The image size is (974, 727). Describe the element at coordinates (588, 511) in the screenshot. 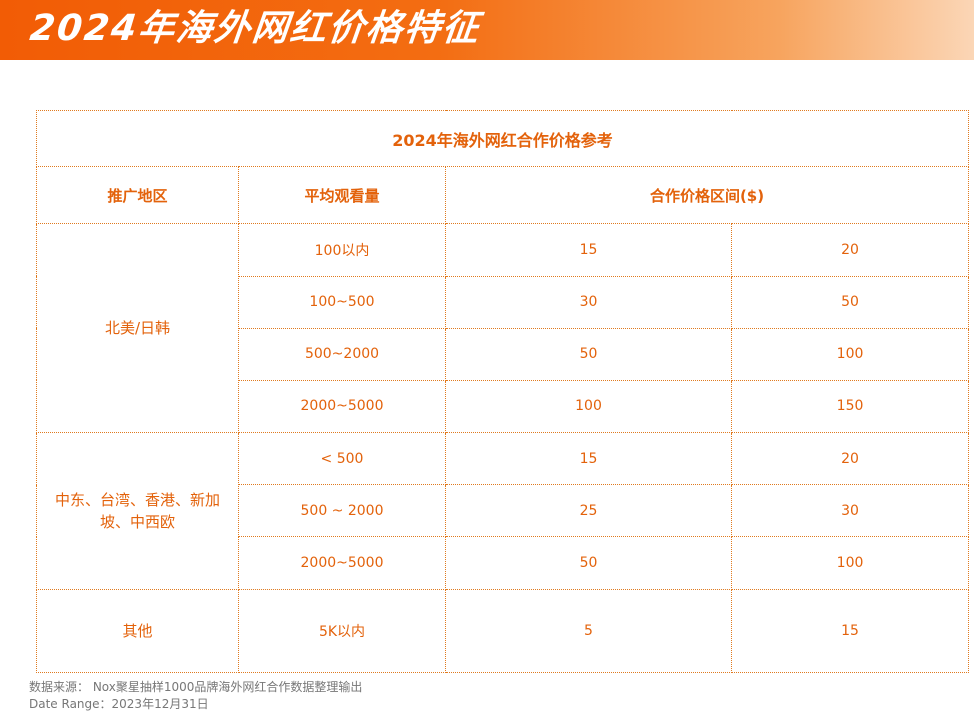

I see `price-min-cell: 25` at that location.